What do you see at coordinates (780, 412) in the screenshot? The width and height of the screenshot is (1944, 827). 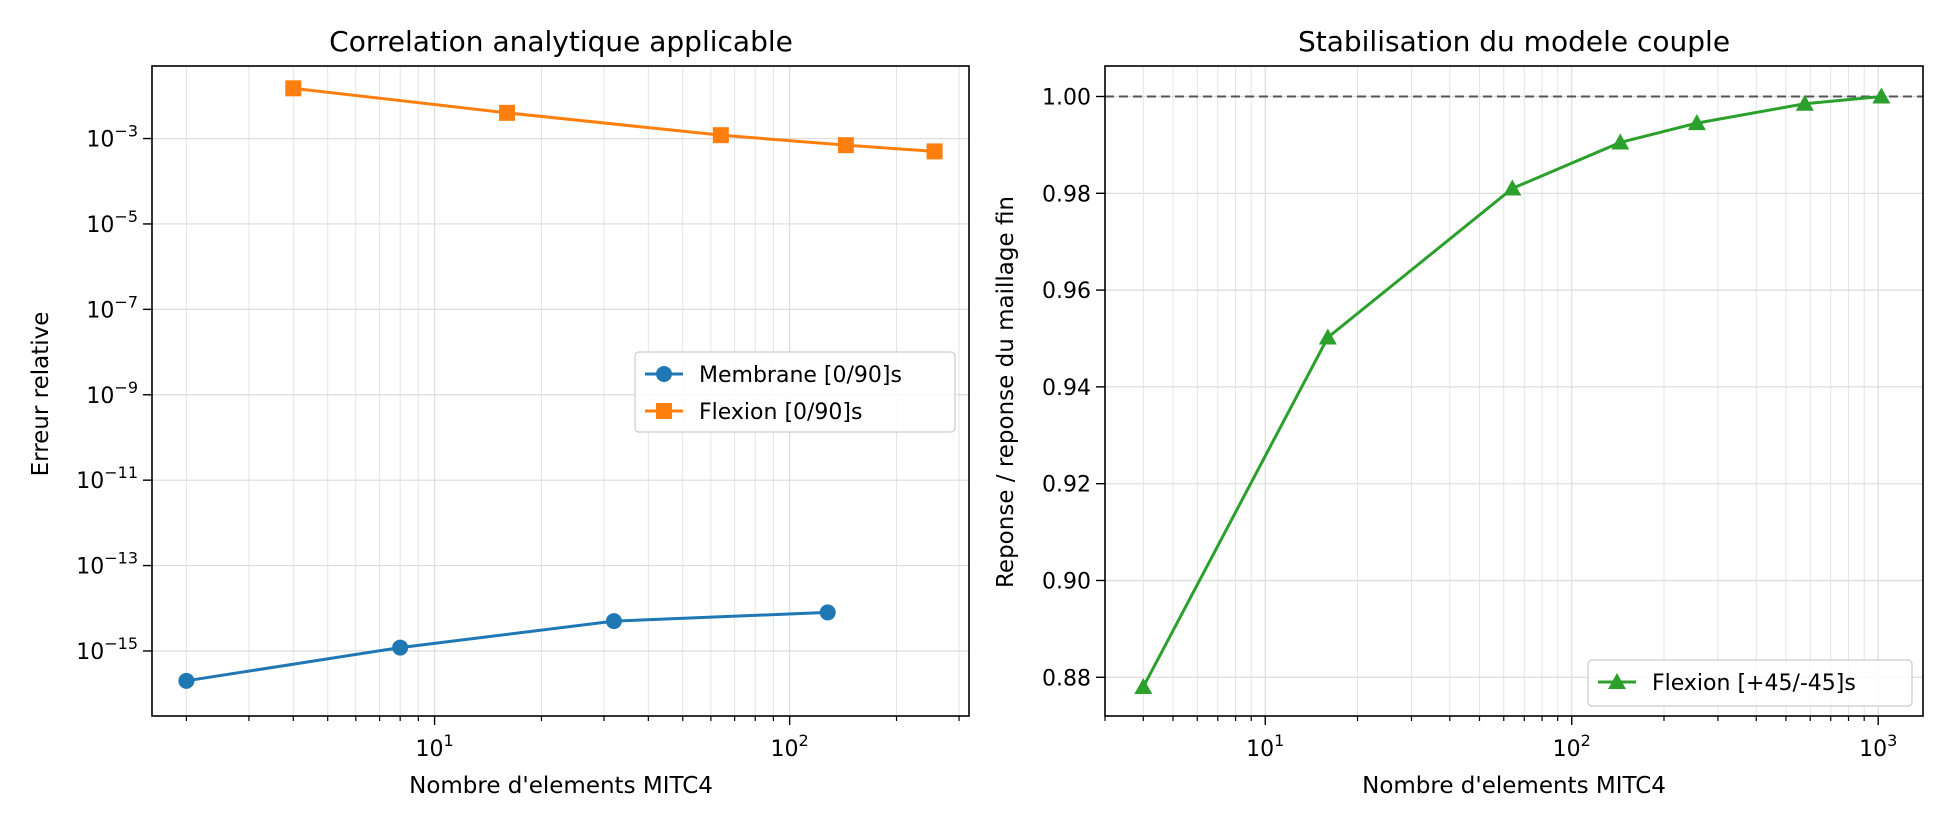 I see `legend-label: Flexion [0/90]s` at bounding box center [780, 412].